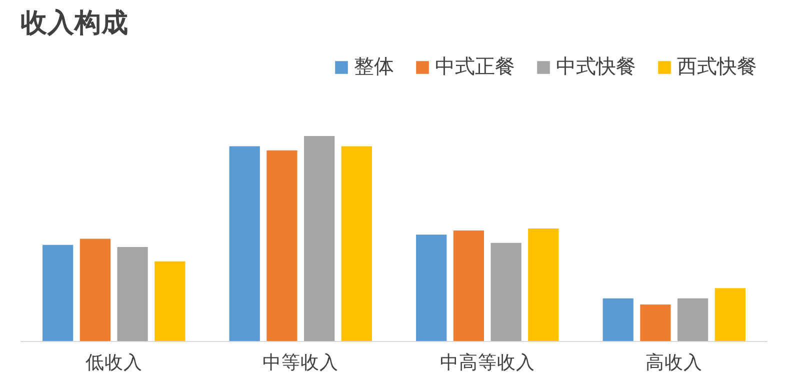  I want to click on chart-title: 收入构成, so click(74, 23).